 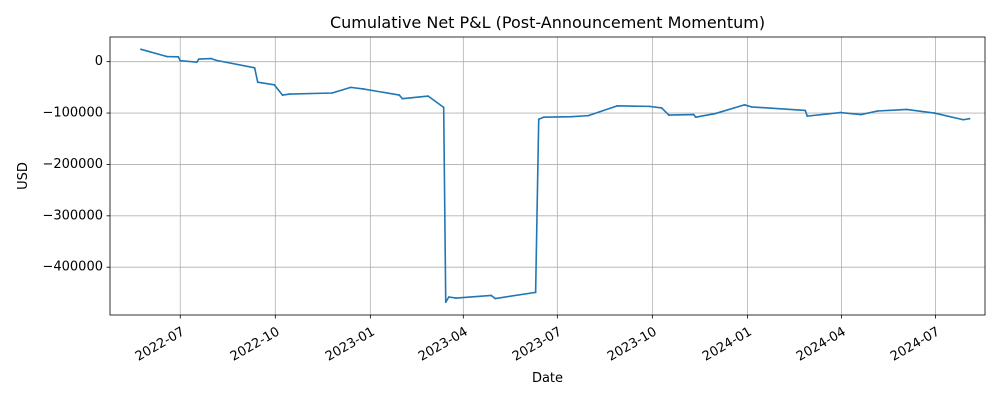 I want to click on x-axis-label: Date, so click(x=547, y=378).